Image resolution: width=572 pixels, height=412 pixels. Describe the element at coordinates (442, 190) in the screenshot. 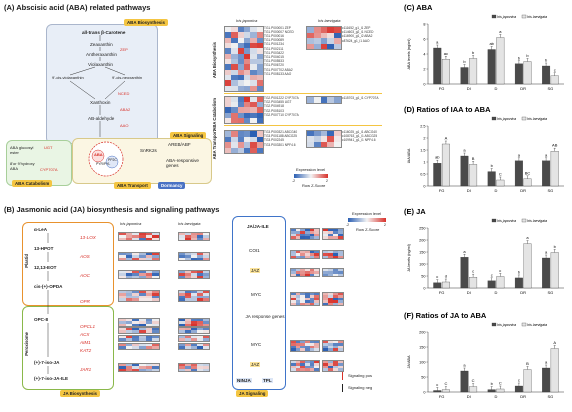

I see `x-tick-label: FG` at that location.